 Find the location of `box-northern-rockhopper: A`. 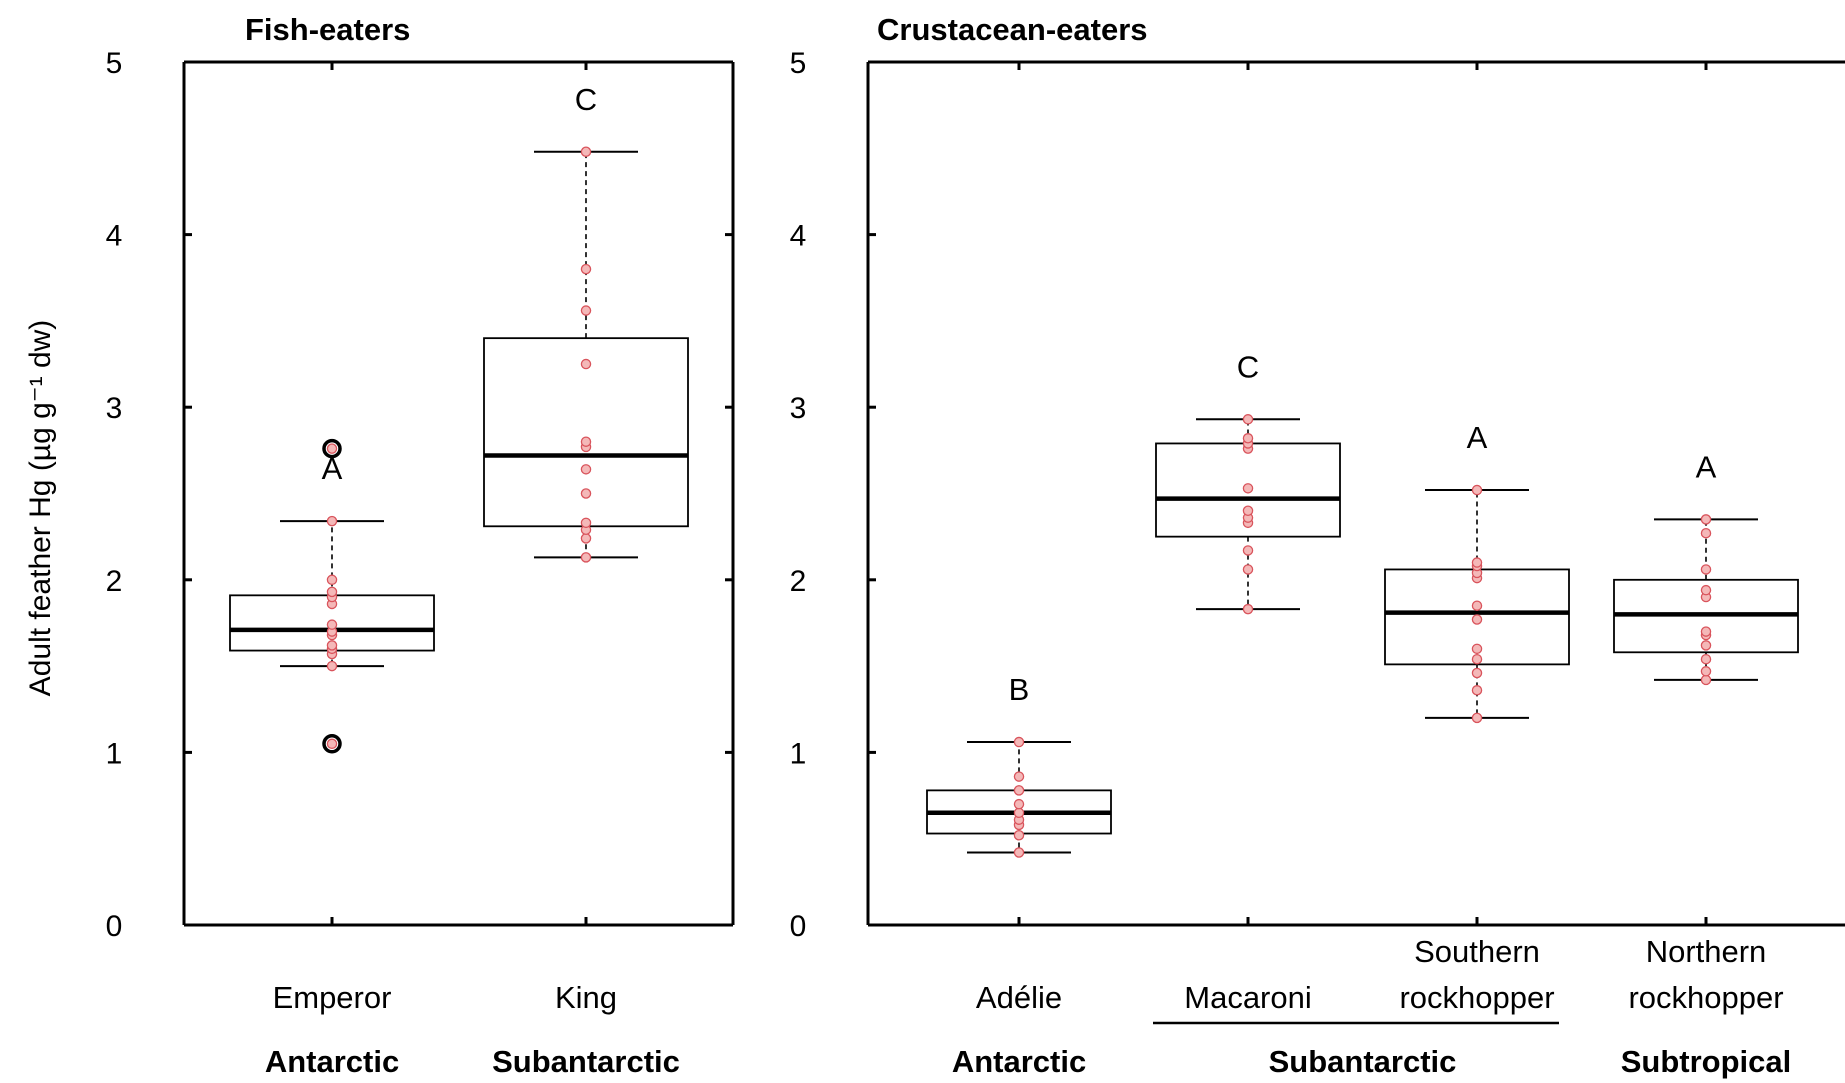

box-northern-rockhopper: A is located at coordinates (1706, 567).